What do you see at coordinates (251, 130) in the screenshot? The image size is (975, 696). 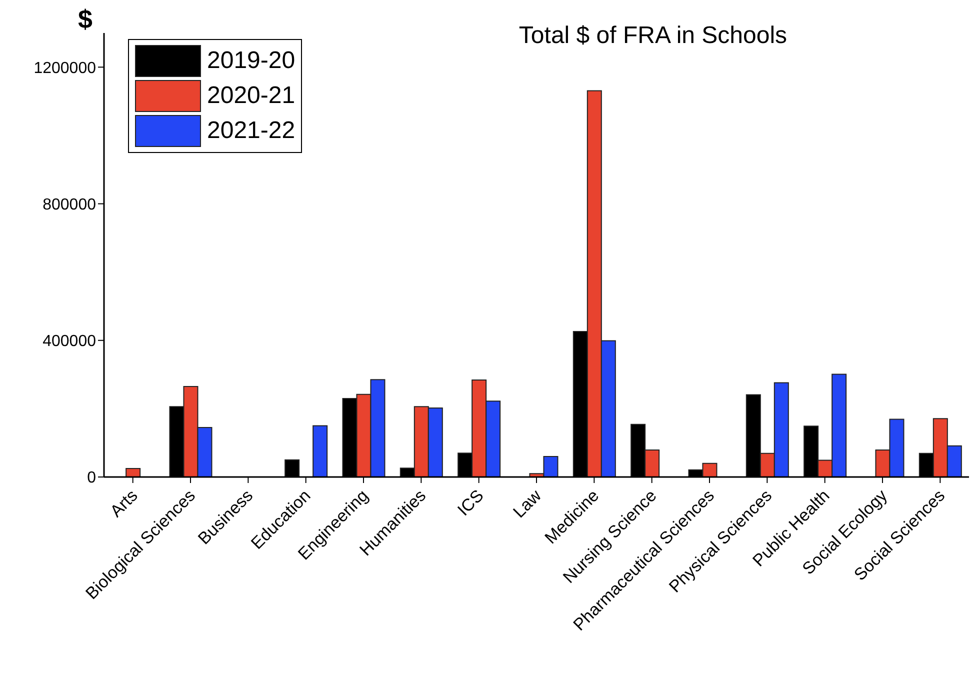 I see `legend-label: 2021-22` at bounding box center [251, 130].